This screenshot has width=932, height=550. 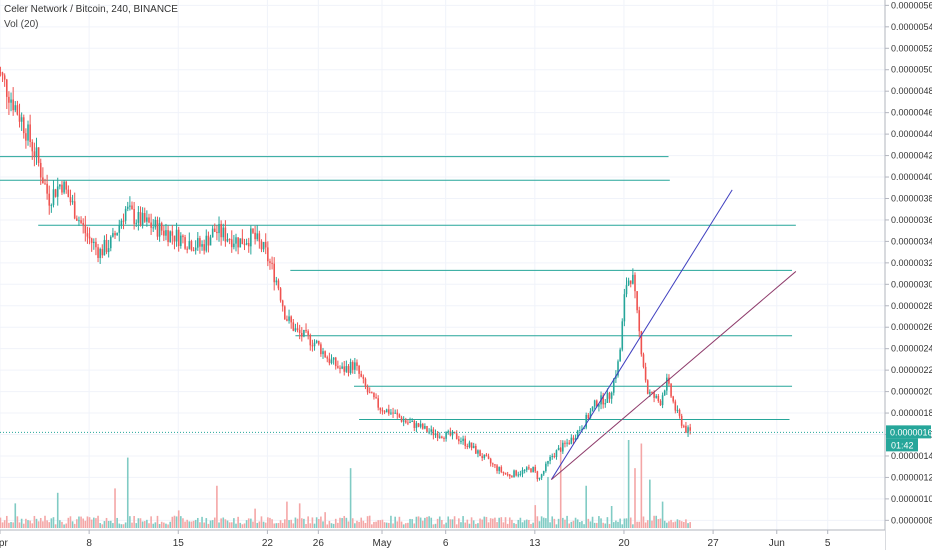 What do you see at coordinates (902, 445) in the screenshot?
I see `countdown-tag` at bounding box center [902, 445].